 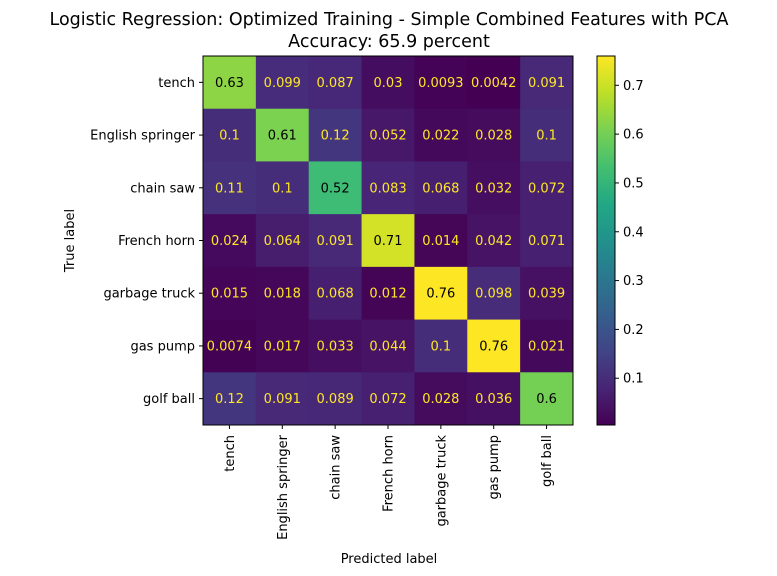 What do you see at coordinates (633, 330) in the screenshot?
I see `colorbar-tick-label: 0.2` at bounding box center [633, 330].